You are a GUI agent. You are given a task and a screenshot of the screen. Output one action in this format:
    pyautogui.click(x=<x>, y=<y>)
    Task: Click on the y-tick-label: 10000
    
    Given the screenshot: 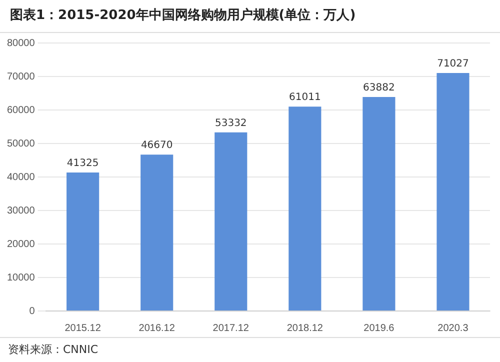 What is the action you would take?
    pyautogui.click(x=21, y=278)
    